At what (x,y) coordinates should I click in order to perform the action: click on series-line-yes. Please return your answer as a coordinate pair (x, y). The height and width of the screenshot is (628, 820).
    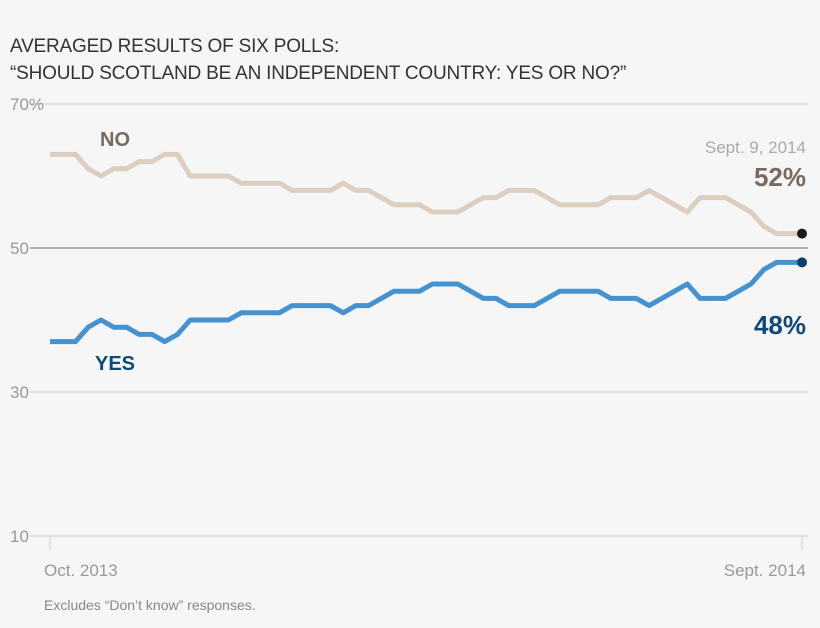
    Looking at the image, I should click on (426, 302).